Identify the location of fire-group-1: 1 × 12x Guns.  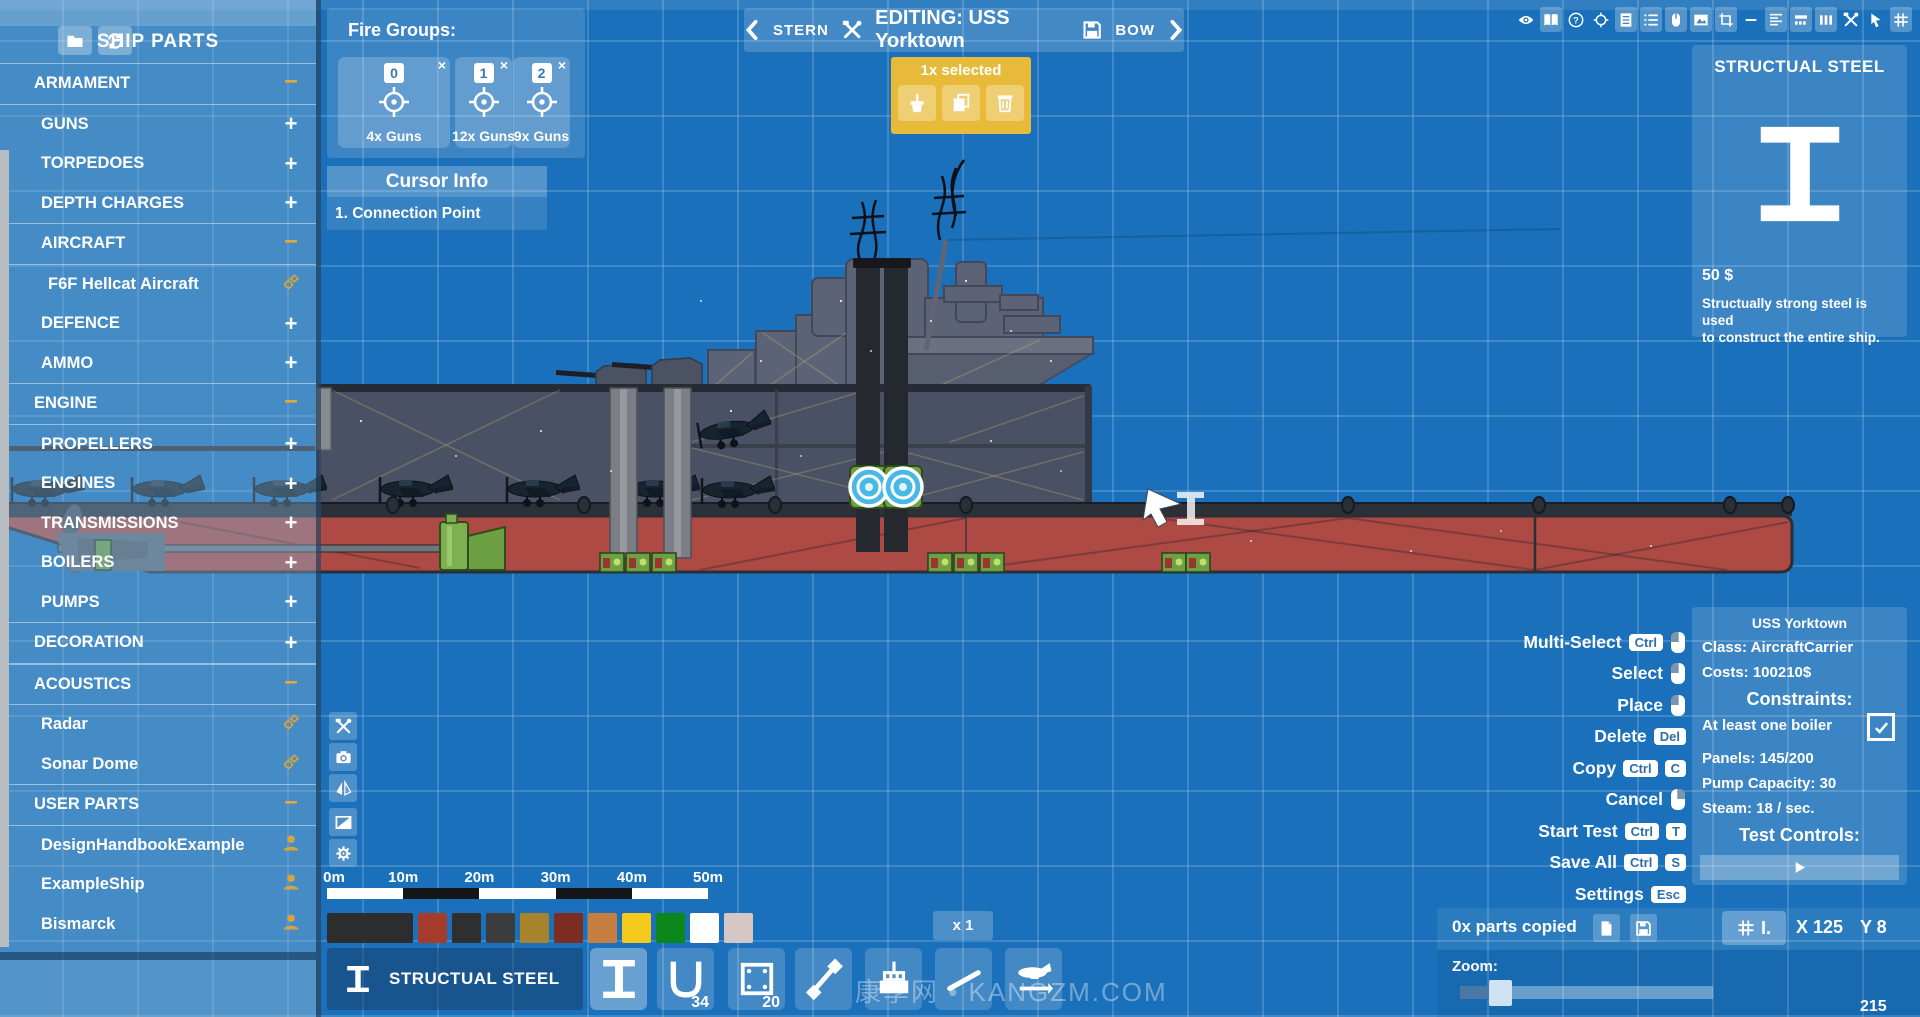
(483, 102).